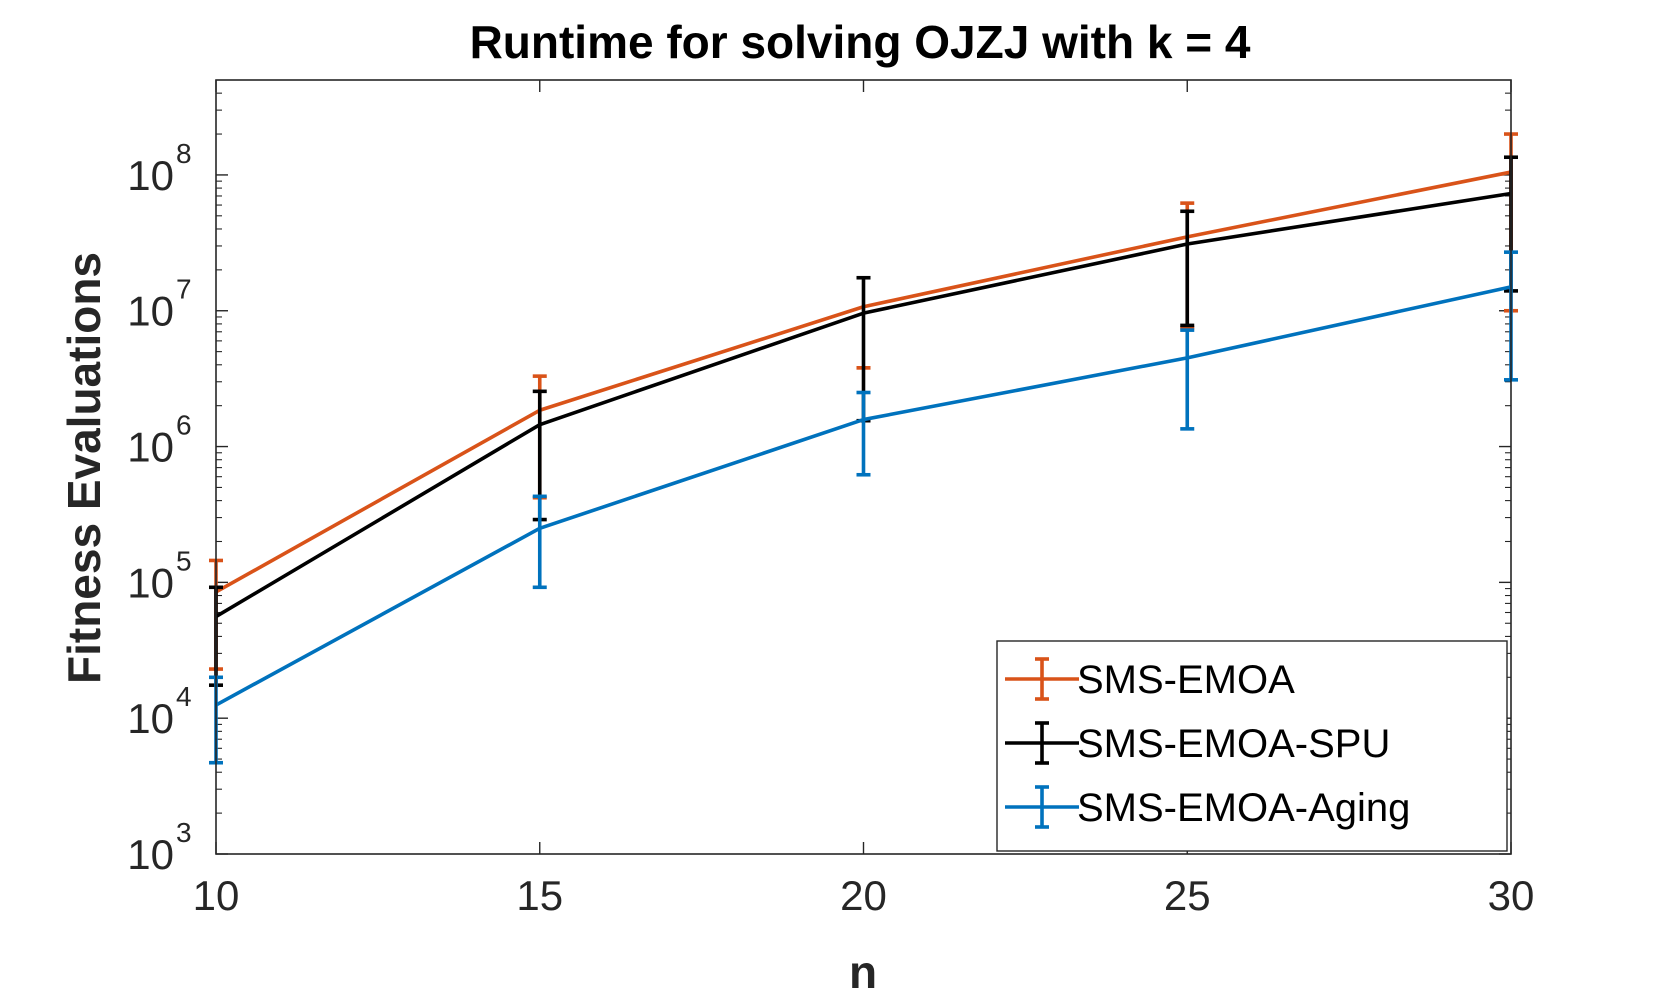 Image resolution: width=1661 pixels, height=997 pixels. What do you see at coordinates (184, 425) in the screenshot?
I see `y-tick-exponent: 6` at bounding box center [184, 425].